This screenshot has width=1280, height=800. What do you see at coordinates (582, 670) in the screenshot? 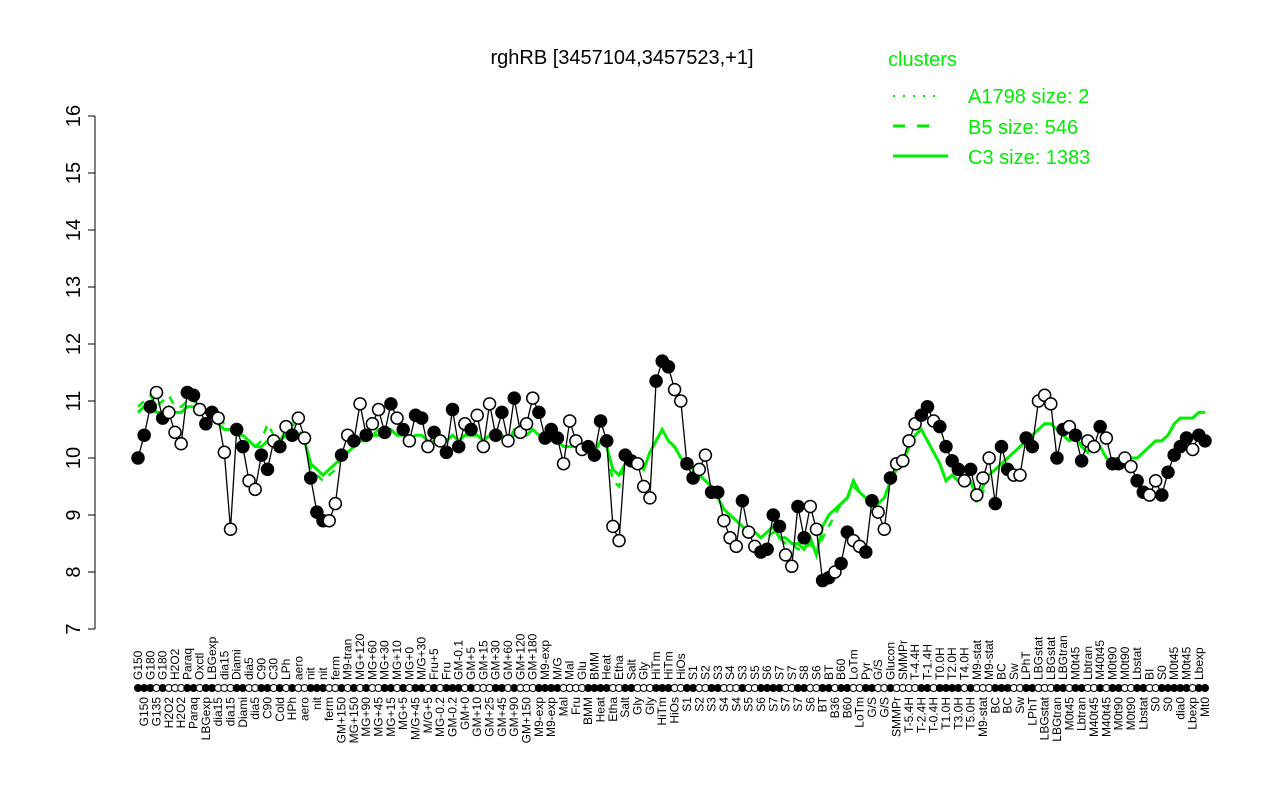
I see `x-tick-label: Glu` at bounding box center [582, 670].